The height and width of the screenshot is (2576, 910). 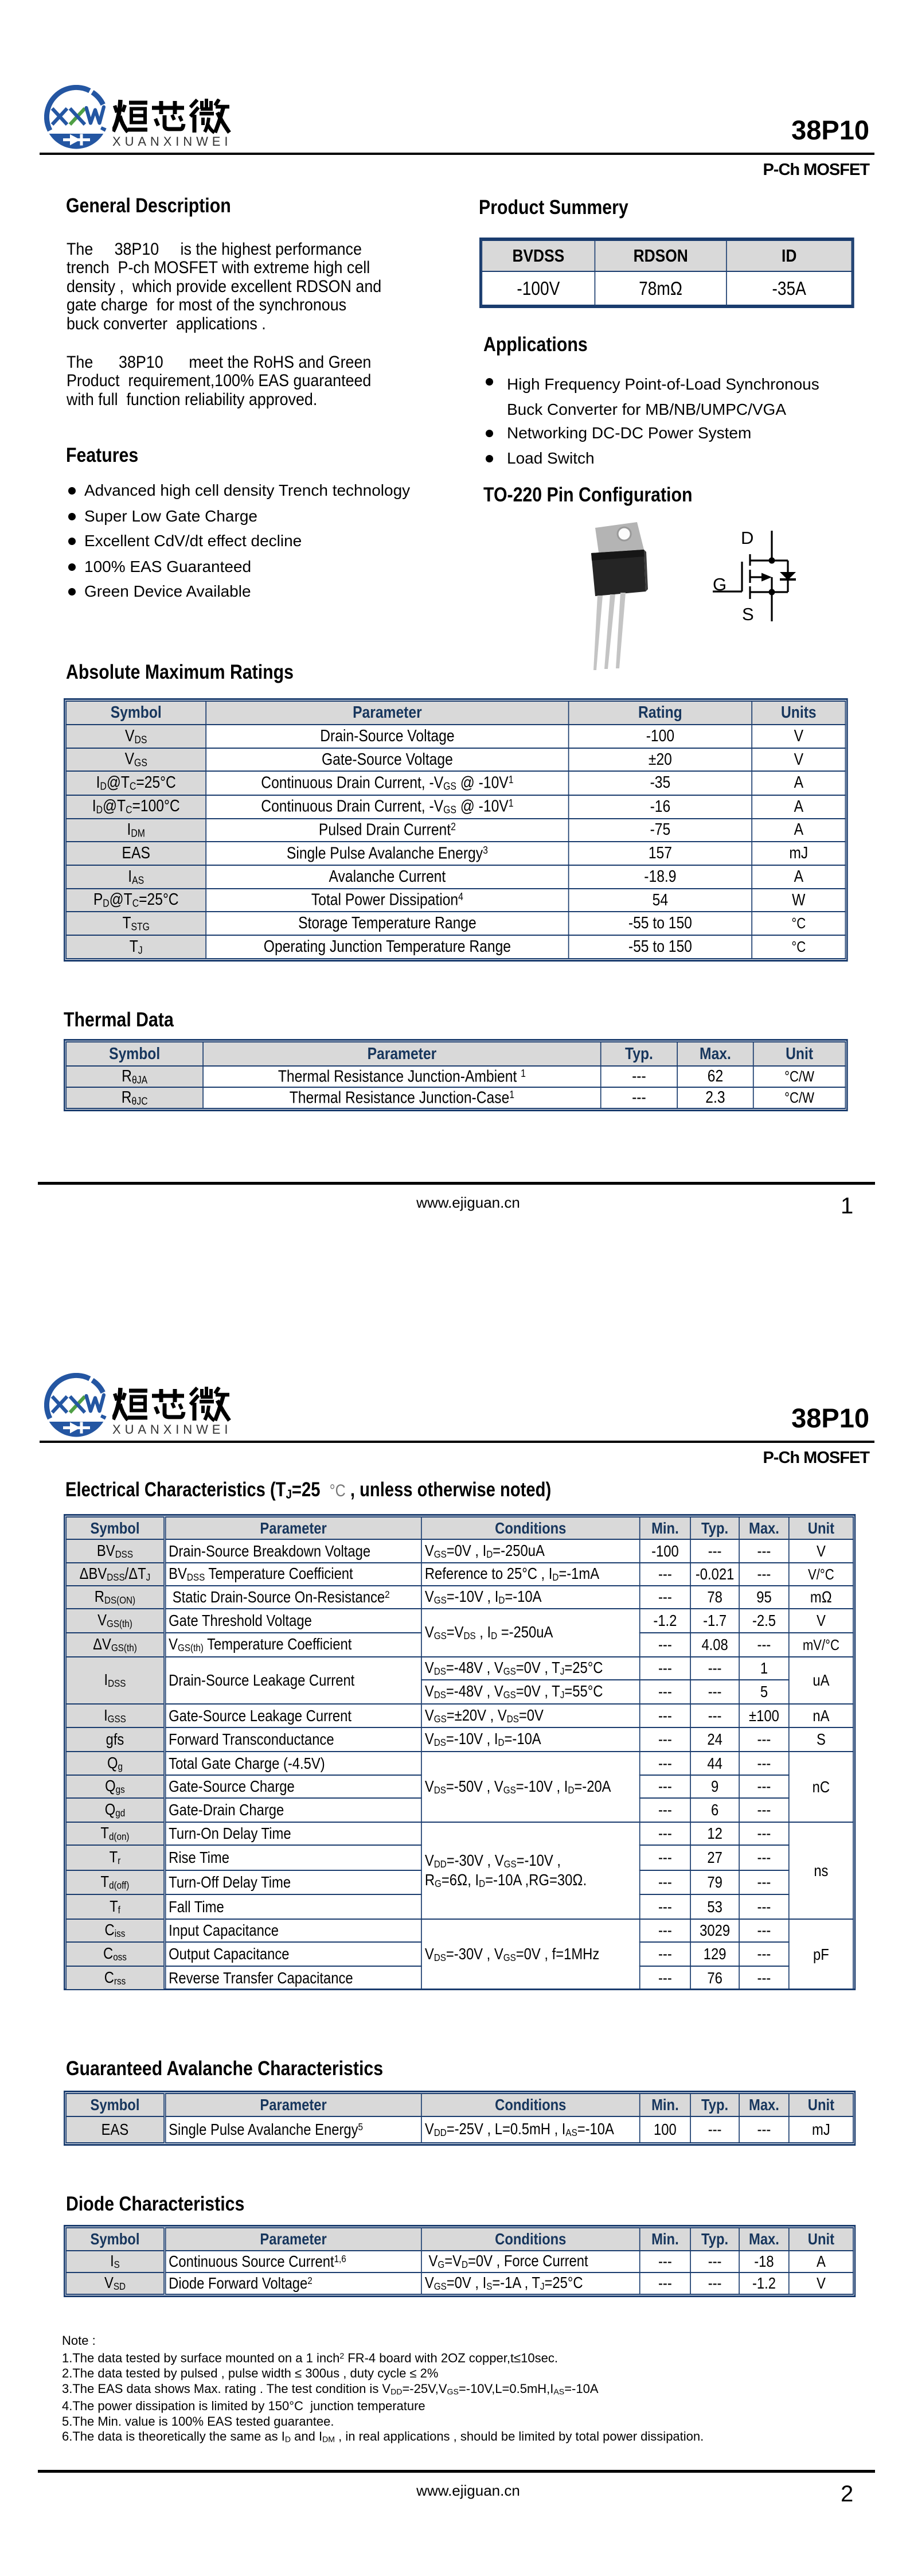 What do you see at coordinates (747, 538) in the screenshot?
I see `svg-text: D` at bounding box center [747, 538].